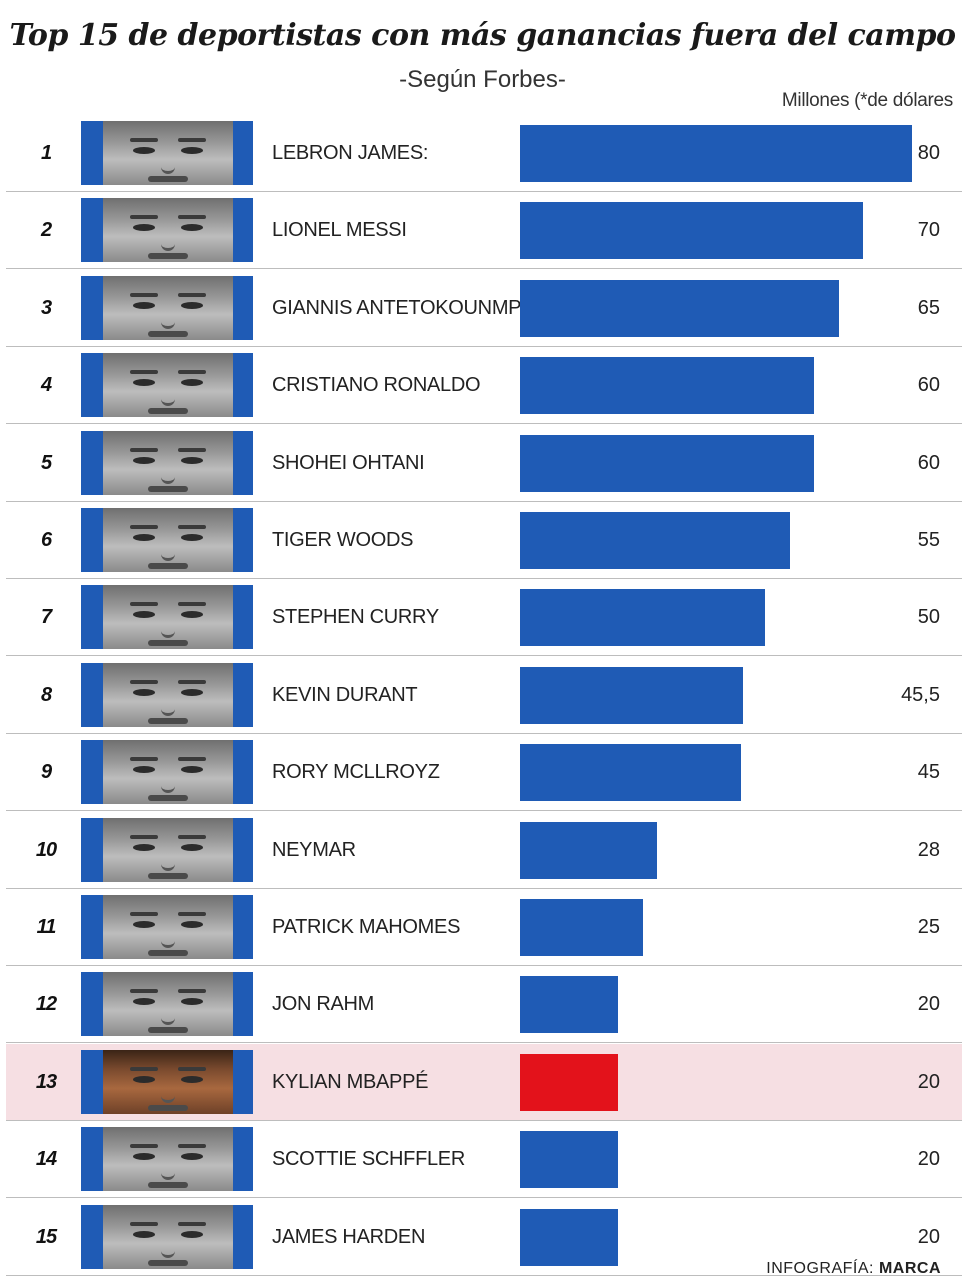  Describe the element at coordinates (928, 540) in the screenshot. I see `value-label: 55` at that location.